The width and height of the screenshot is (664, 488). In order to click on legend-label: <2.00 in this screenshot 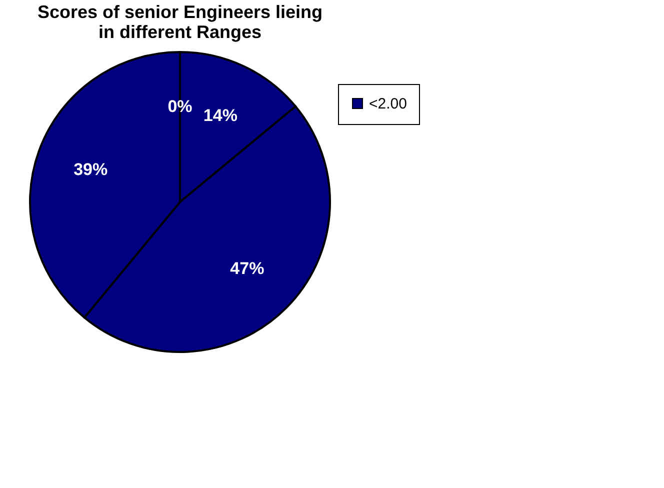, I will do `click(388, 104)`.